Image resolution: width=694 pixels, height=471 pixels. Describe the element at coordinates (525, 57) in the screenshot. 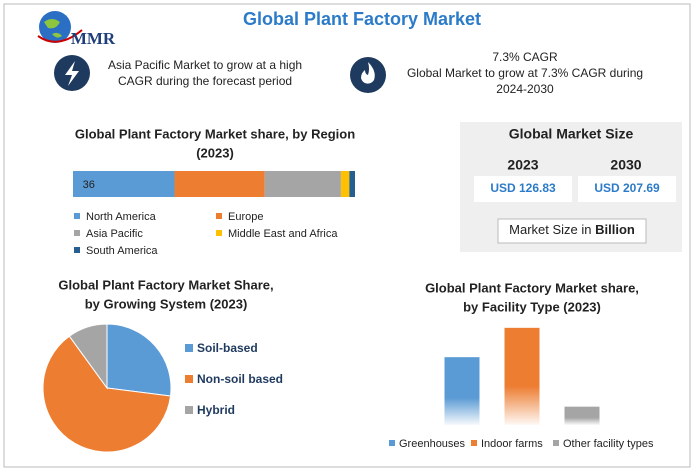

I see `highlight-heading: 7.3% CAGR` at that location.